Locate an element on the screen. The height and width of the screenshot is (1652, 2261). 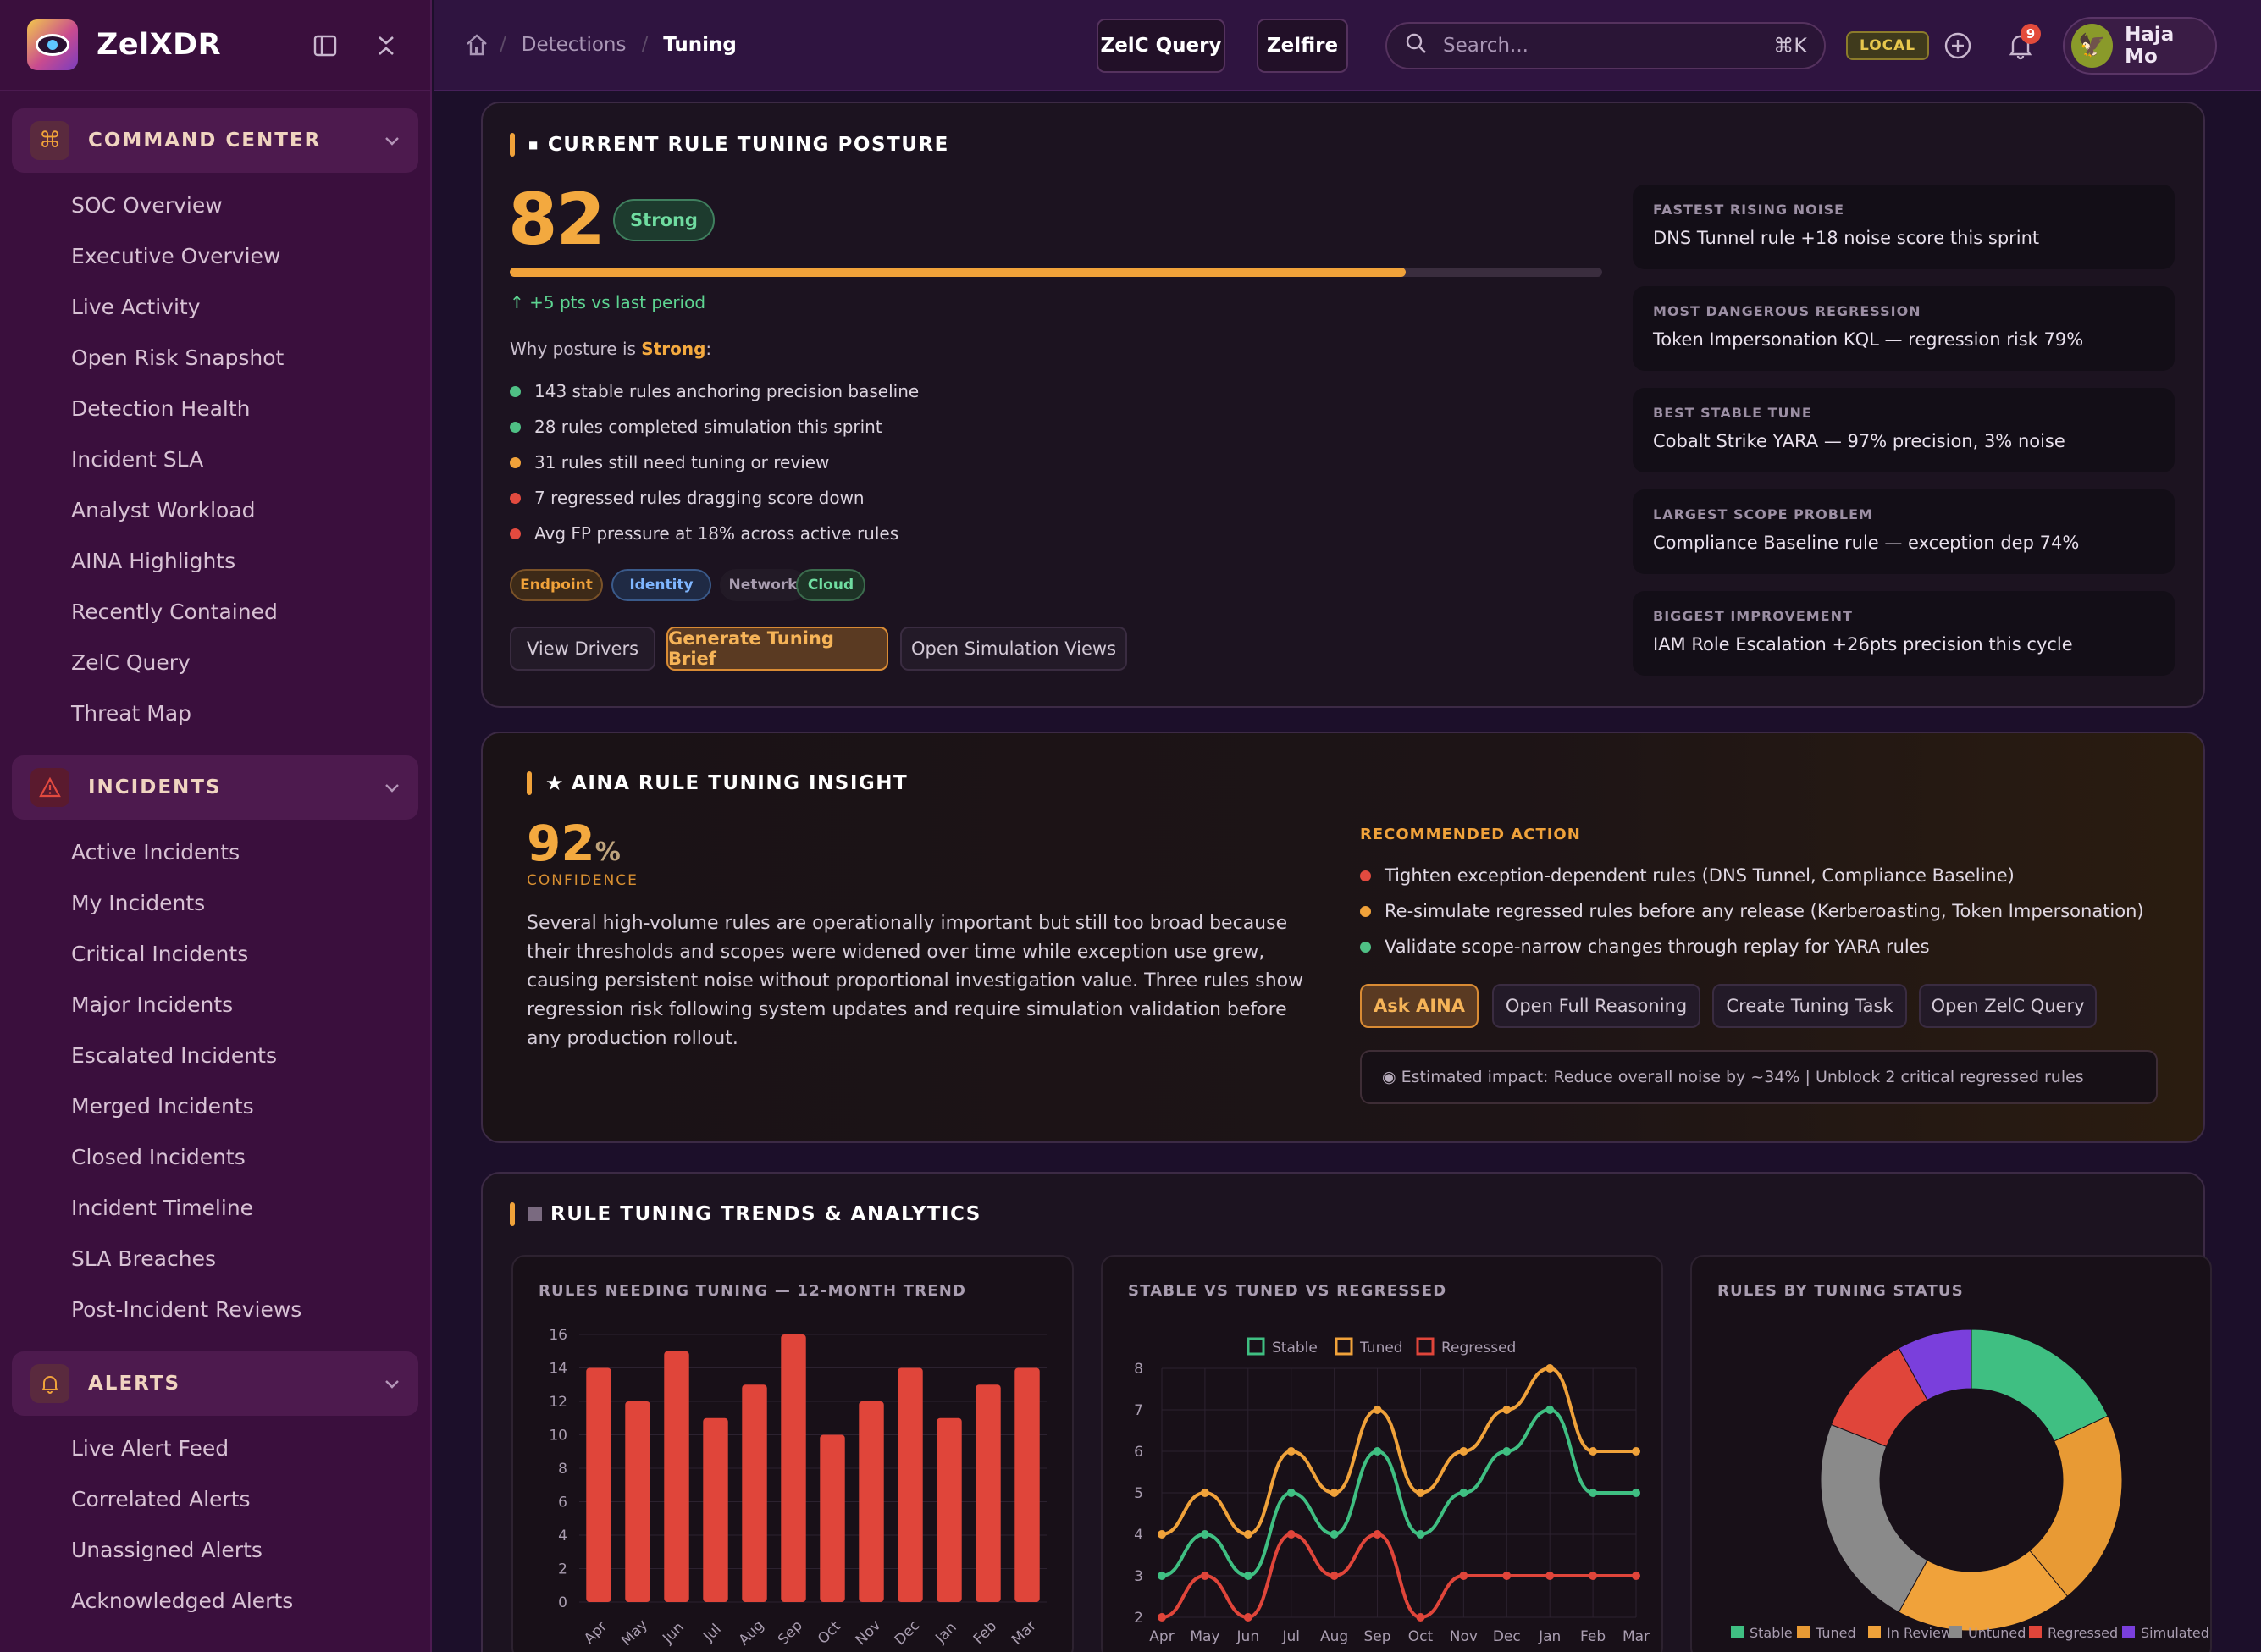
sidebar-item-executive-overview: Executive Overview is located at coordinates (176, 256).